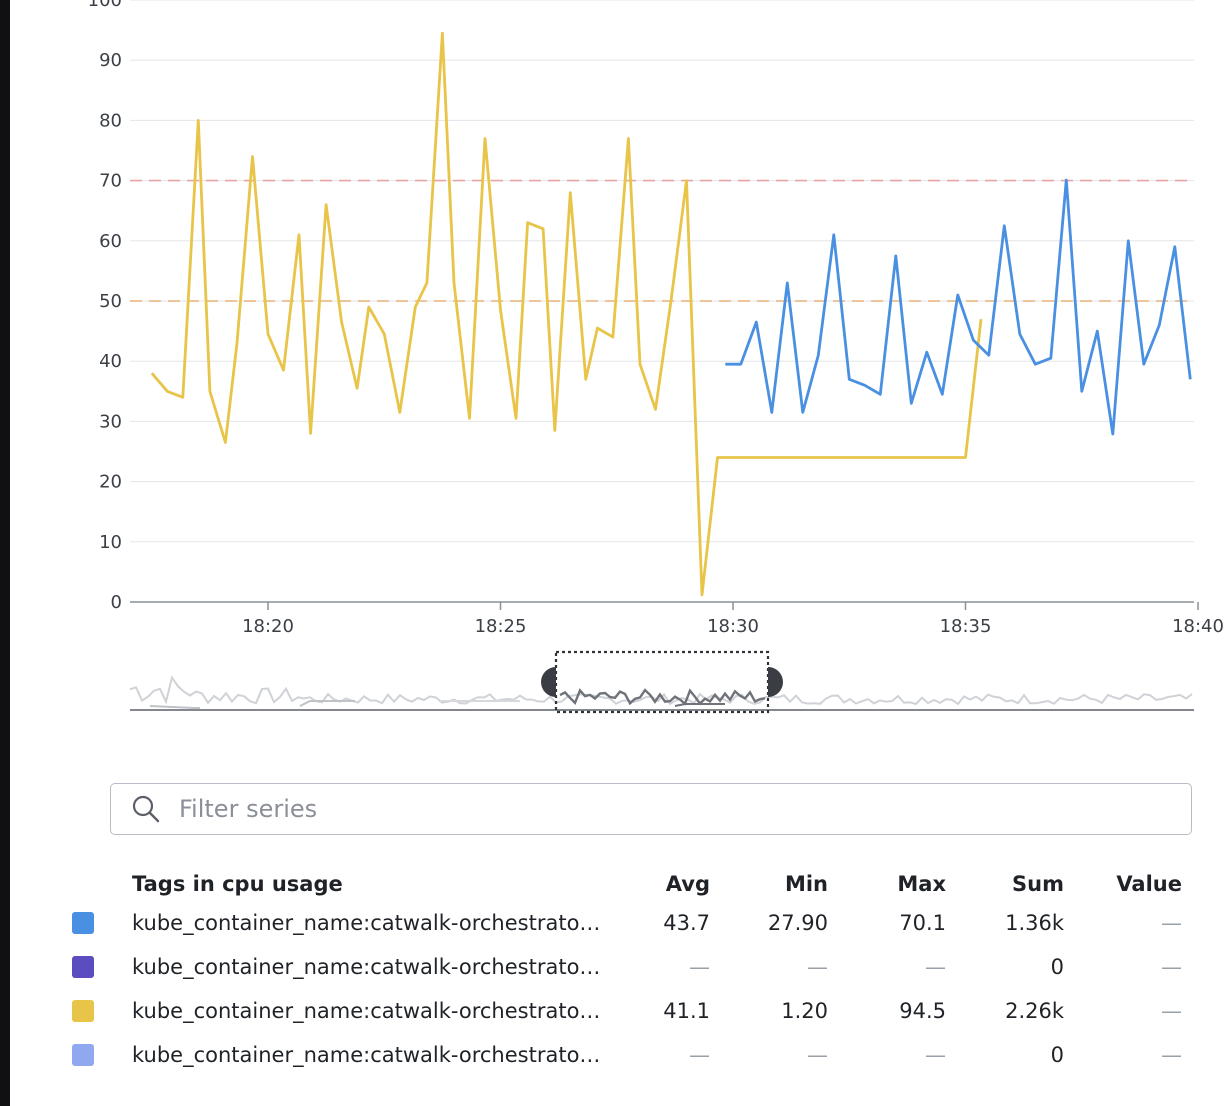 Image resolution: width=1228 pixels, height=1106 pixels. What do you see at coordinates (958, 307) in the screenshot?
I see `series-line` at bounding box center [958, 307].